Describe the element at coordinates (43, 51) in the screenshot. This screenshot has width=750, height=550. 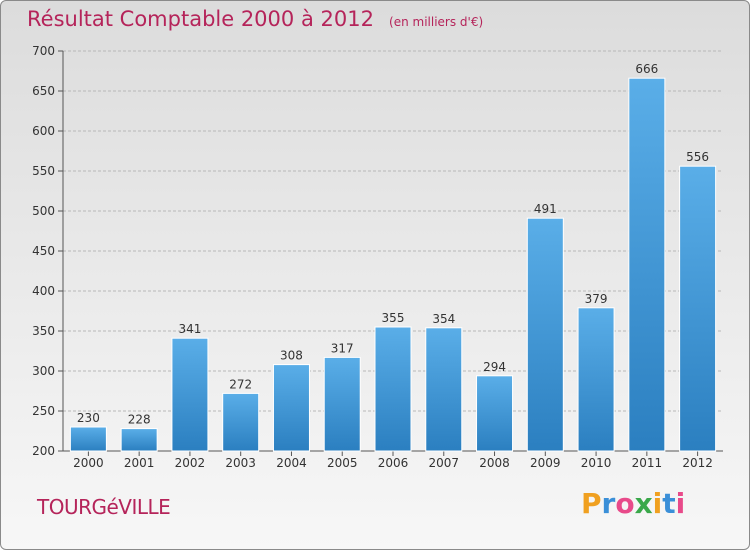
I see `y-tick-label: 700` at that location.